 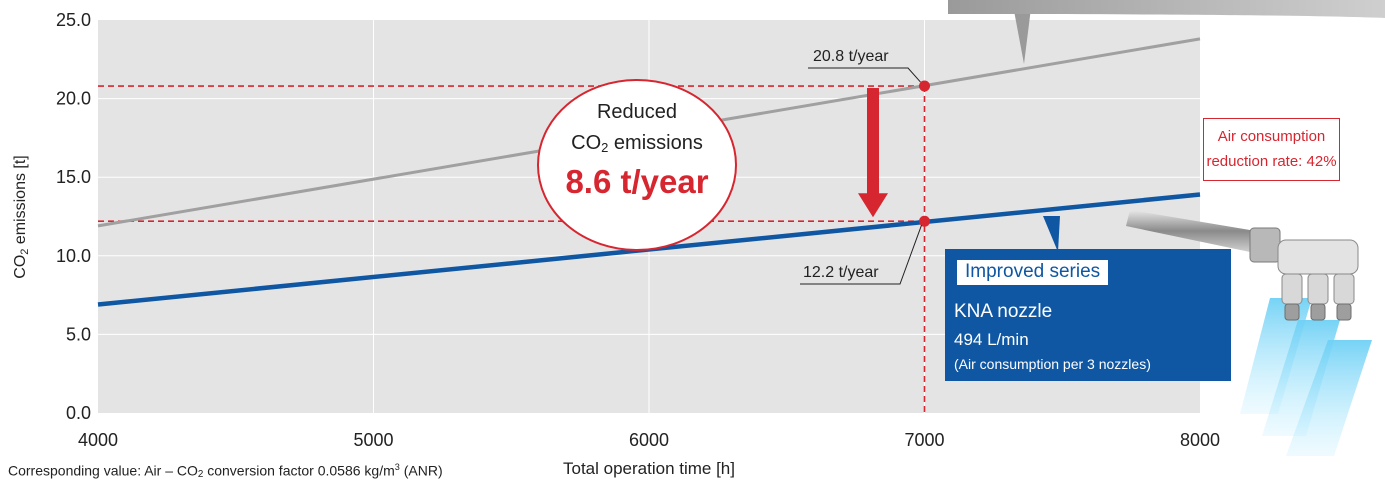 I want to click on marker-label: 20.8 t/year, so click(x=851, y=56).